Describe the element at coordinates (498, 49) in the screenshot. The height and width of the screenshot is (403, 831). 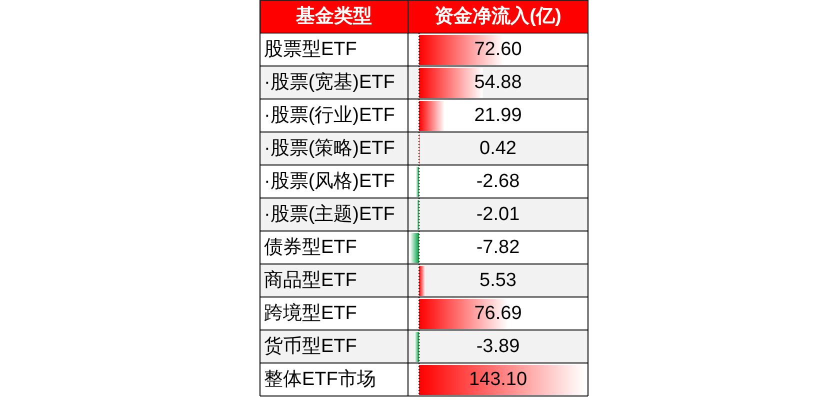
I see `data-label: 72.60` at that location.